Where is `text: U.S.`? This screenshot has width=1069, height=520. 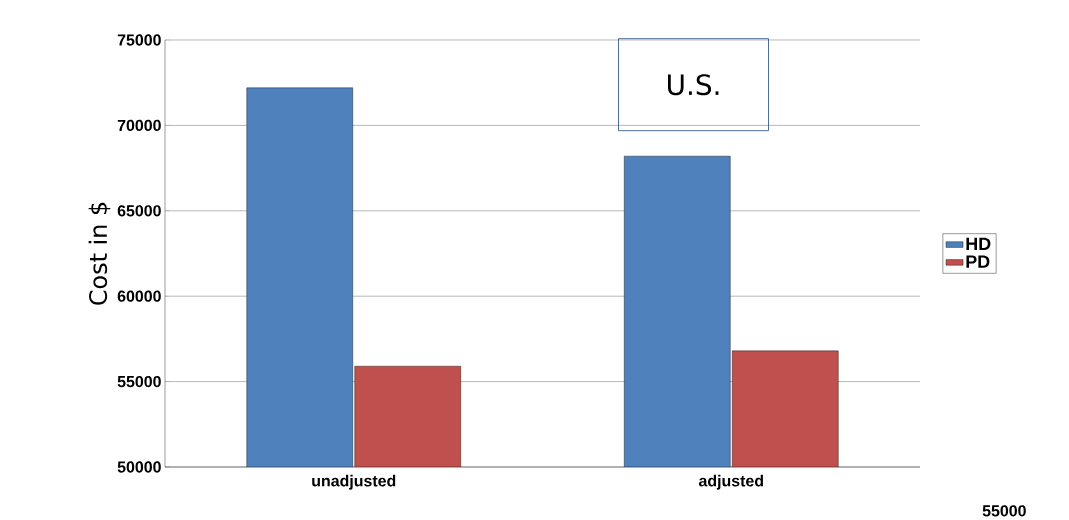 text: U.S. is located at coordinates (693, 85).